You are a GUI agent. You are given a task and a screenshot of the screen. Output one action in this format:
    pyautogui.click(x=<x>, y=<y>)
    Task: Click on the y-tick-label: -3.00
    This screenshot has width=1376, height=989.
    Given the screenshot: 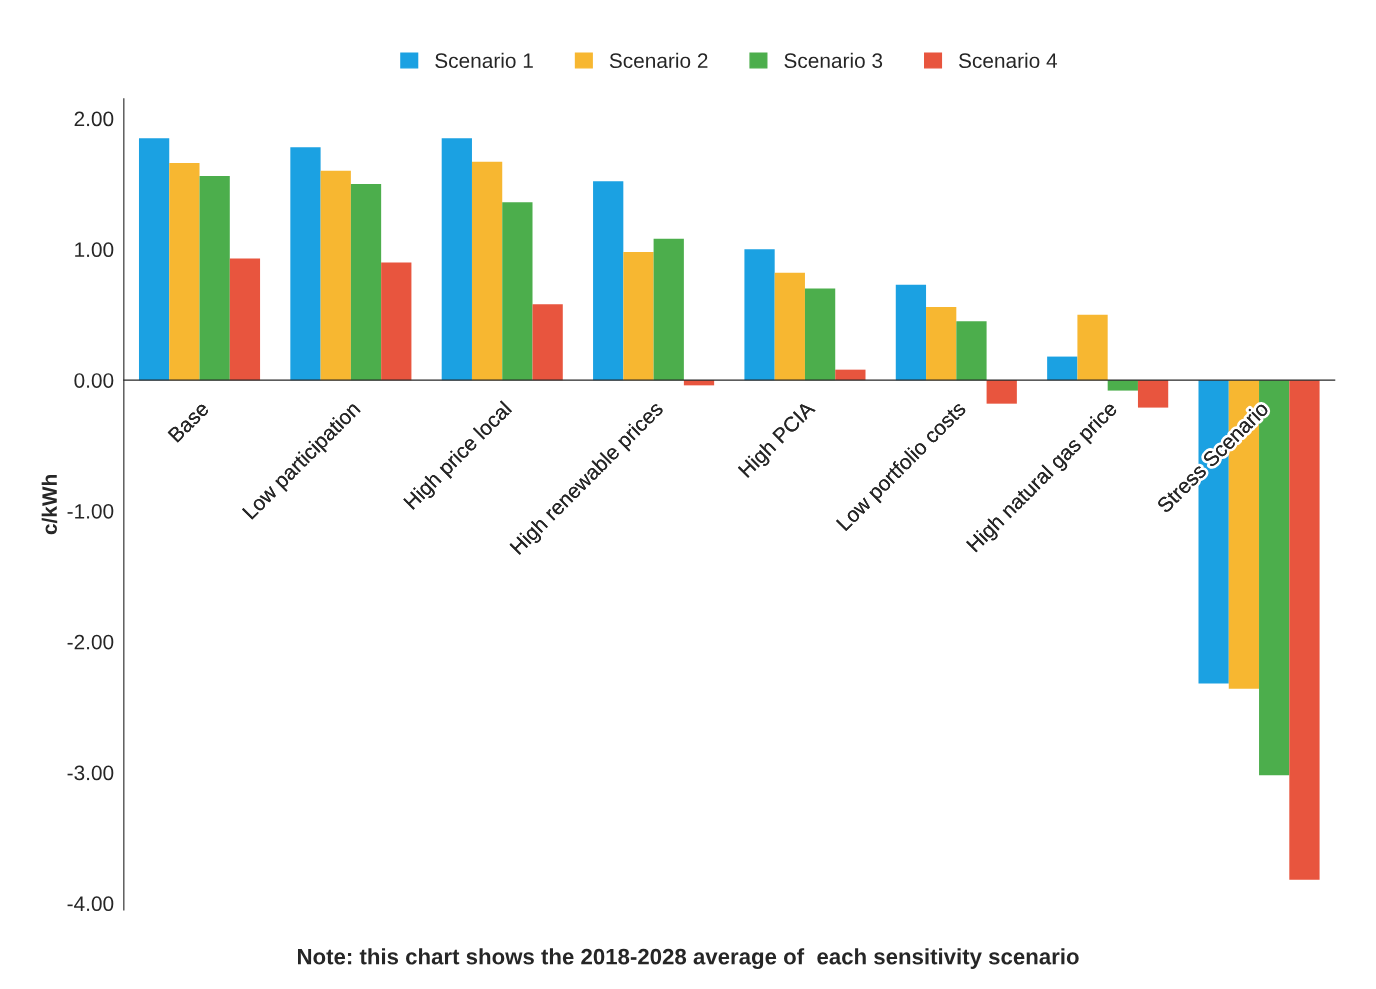 What is the action you would take?
    pyautogui.click(x=90, y=773)
    